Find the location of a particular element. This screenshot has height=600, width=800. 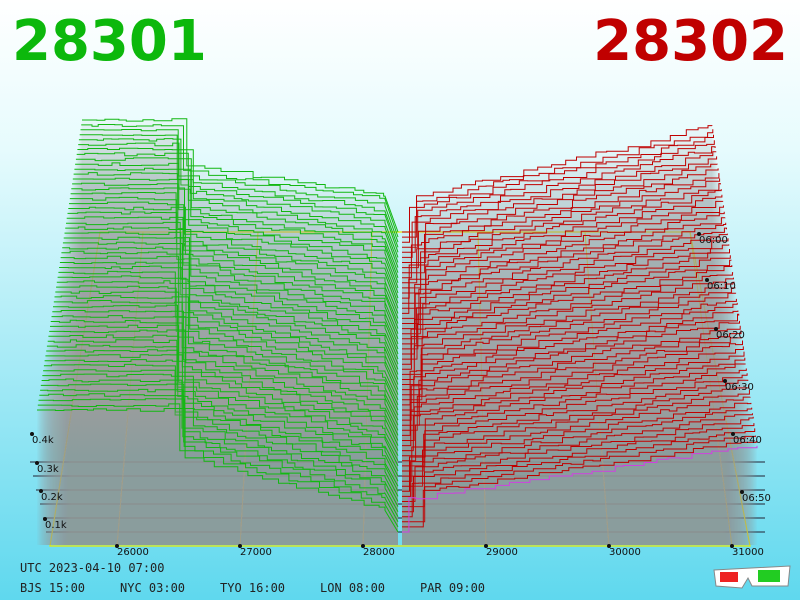

price-label: 31000 is located at coordinates (748, 552).